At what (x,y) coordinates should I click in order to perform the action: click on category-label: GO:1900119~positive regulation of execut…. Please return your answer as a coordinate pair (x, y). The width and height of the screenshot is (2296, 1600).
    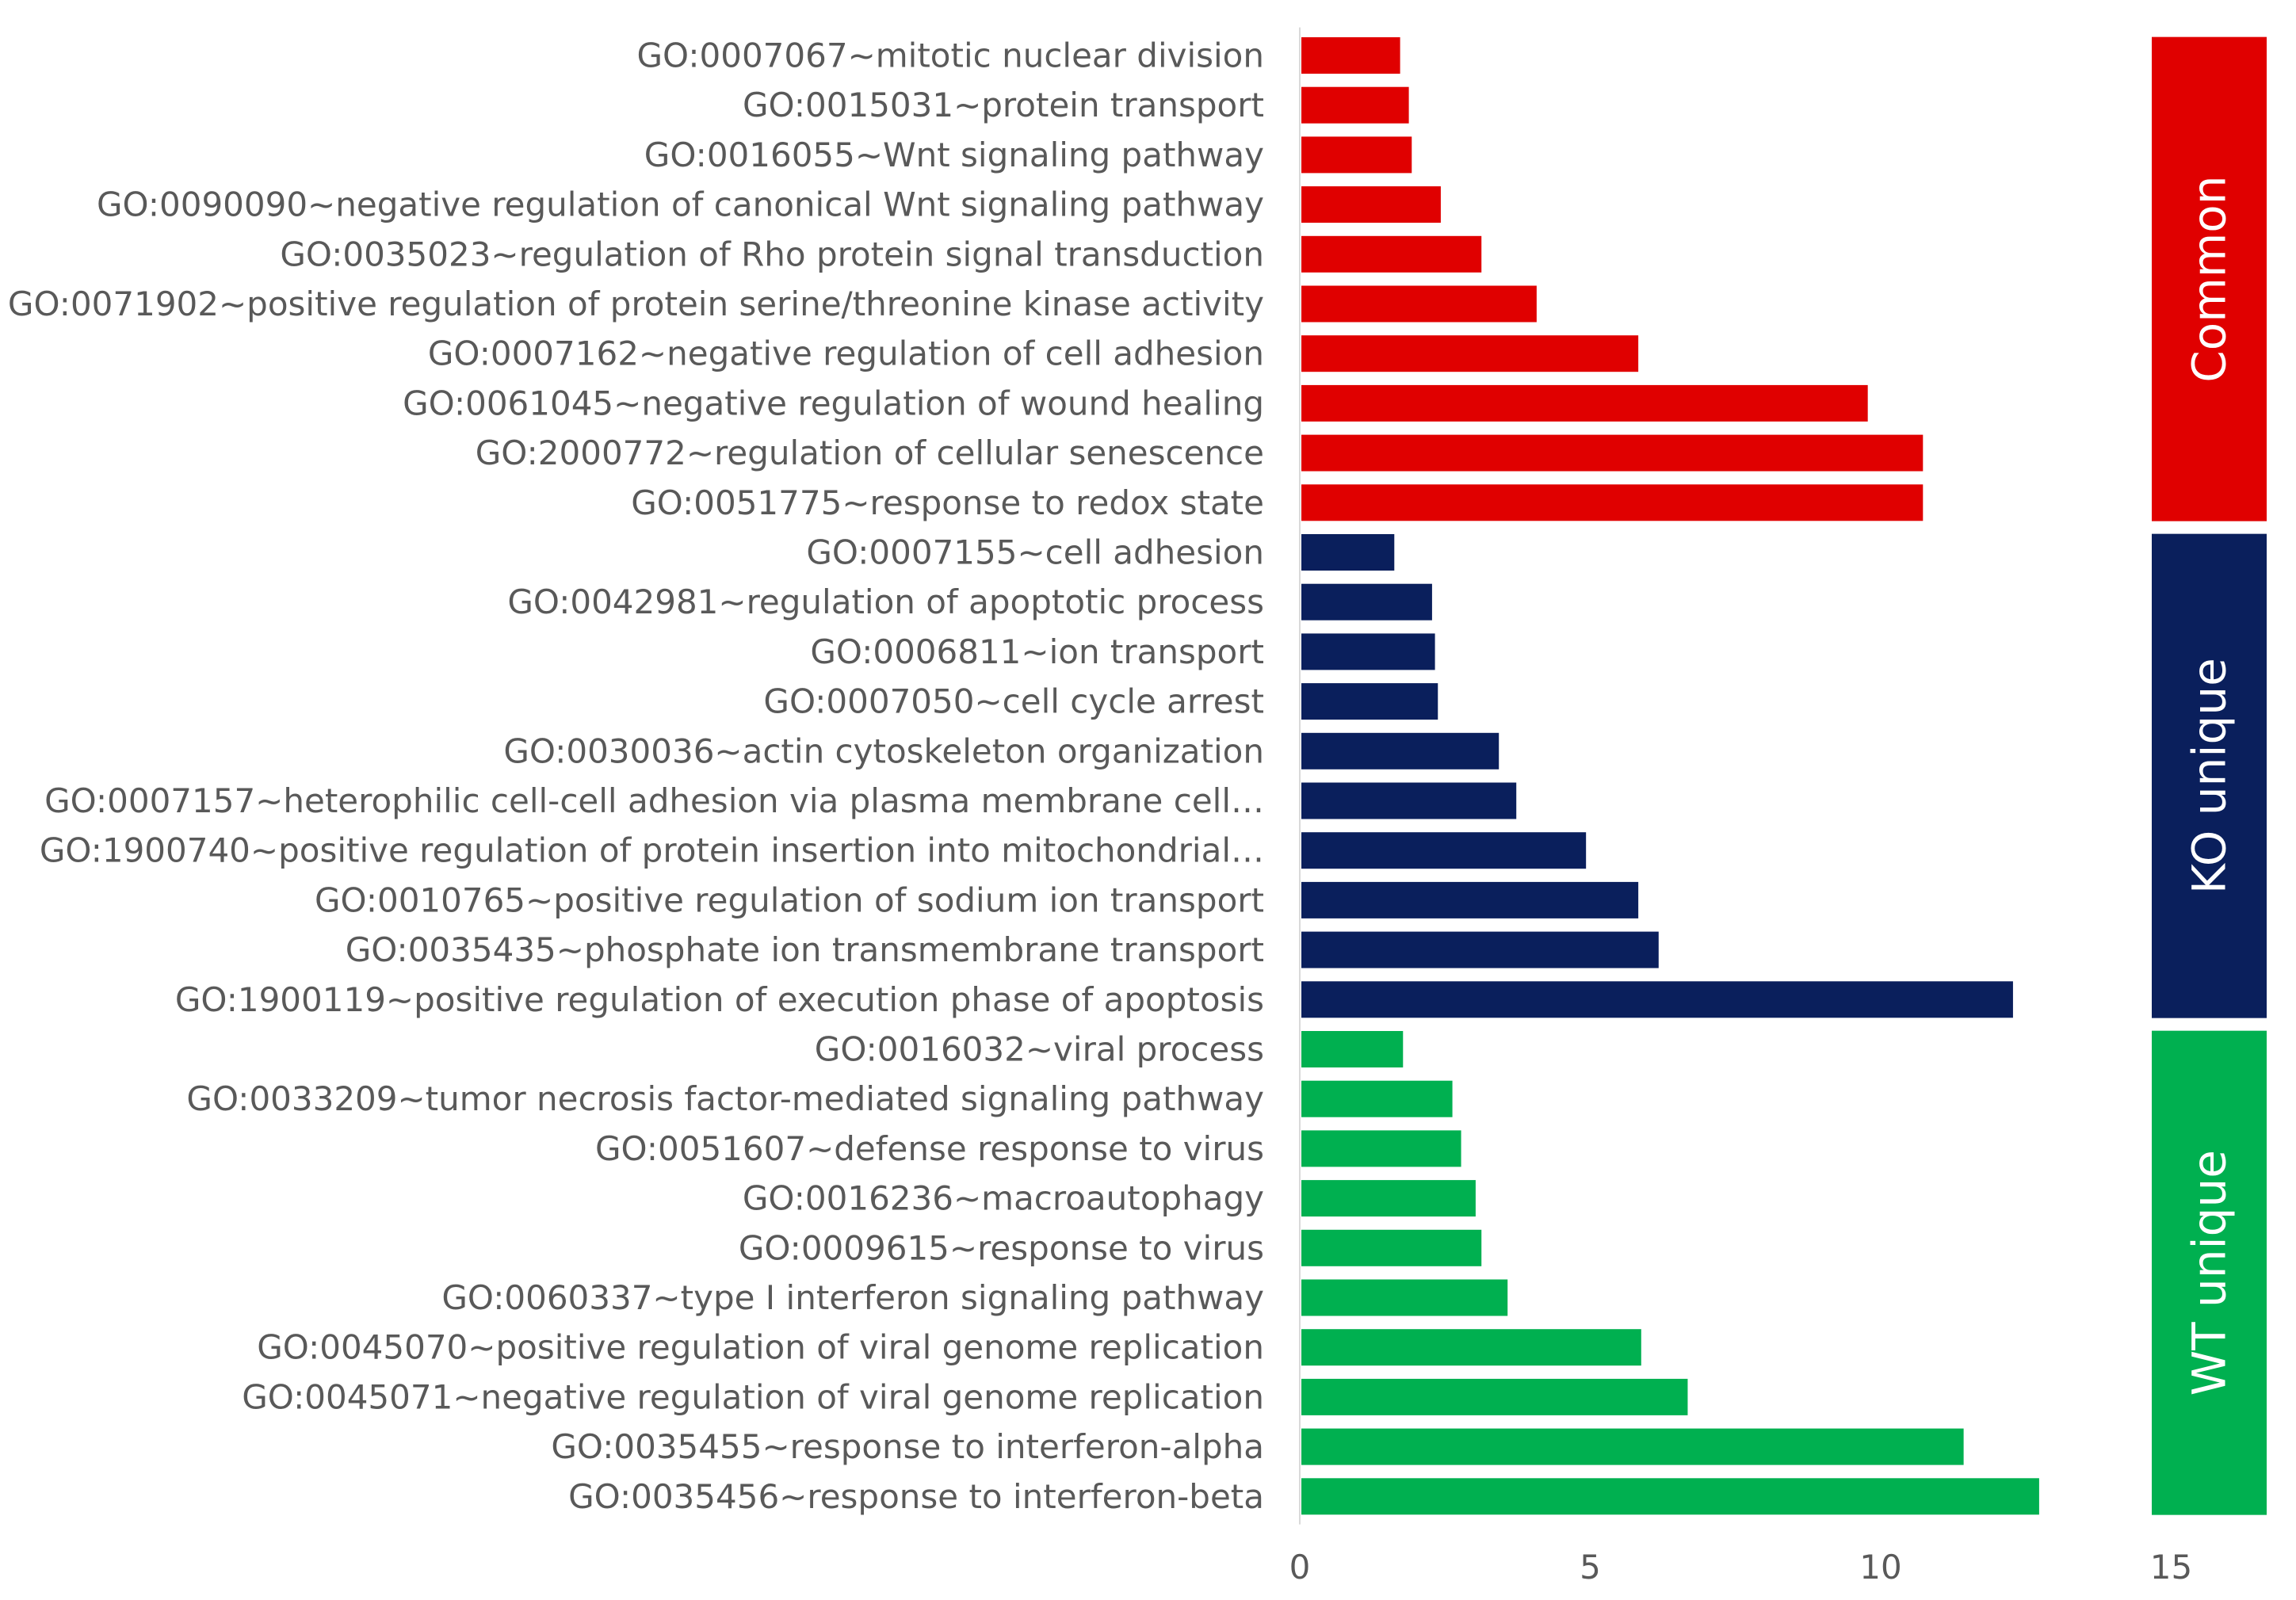
    Looking at the image, I should click on (719, 1000).